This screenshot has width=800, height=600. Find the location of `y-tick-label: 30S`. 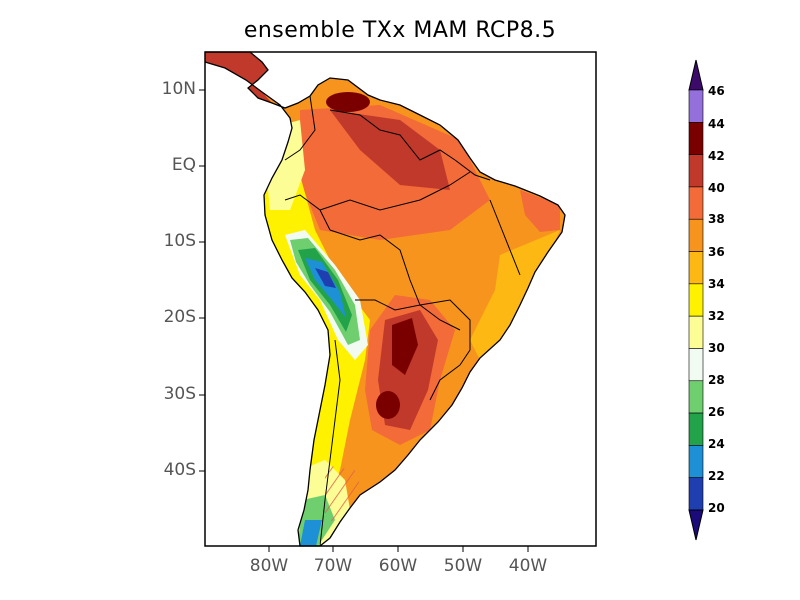

y-tick-label: 30S is located at coordinates (179, 394).